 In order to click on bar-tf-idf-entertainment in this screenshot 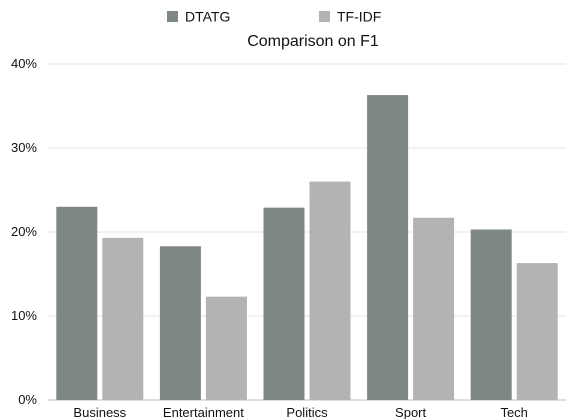, I will do `click(226, 348)`.